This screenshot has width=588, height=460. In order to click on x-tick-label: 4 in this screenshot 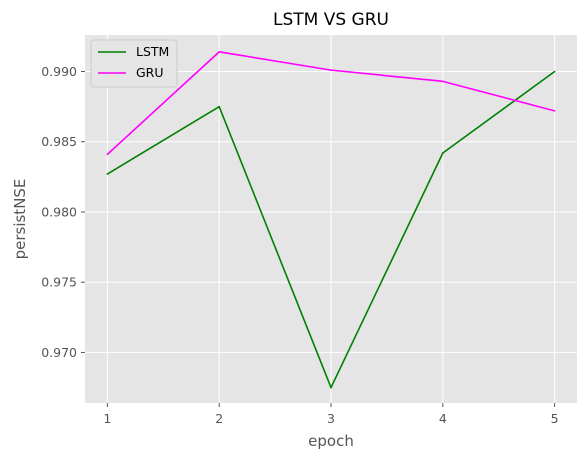, I will do `click(443, 418)`.